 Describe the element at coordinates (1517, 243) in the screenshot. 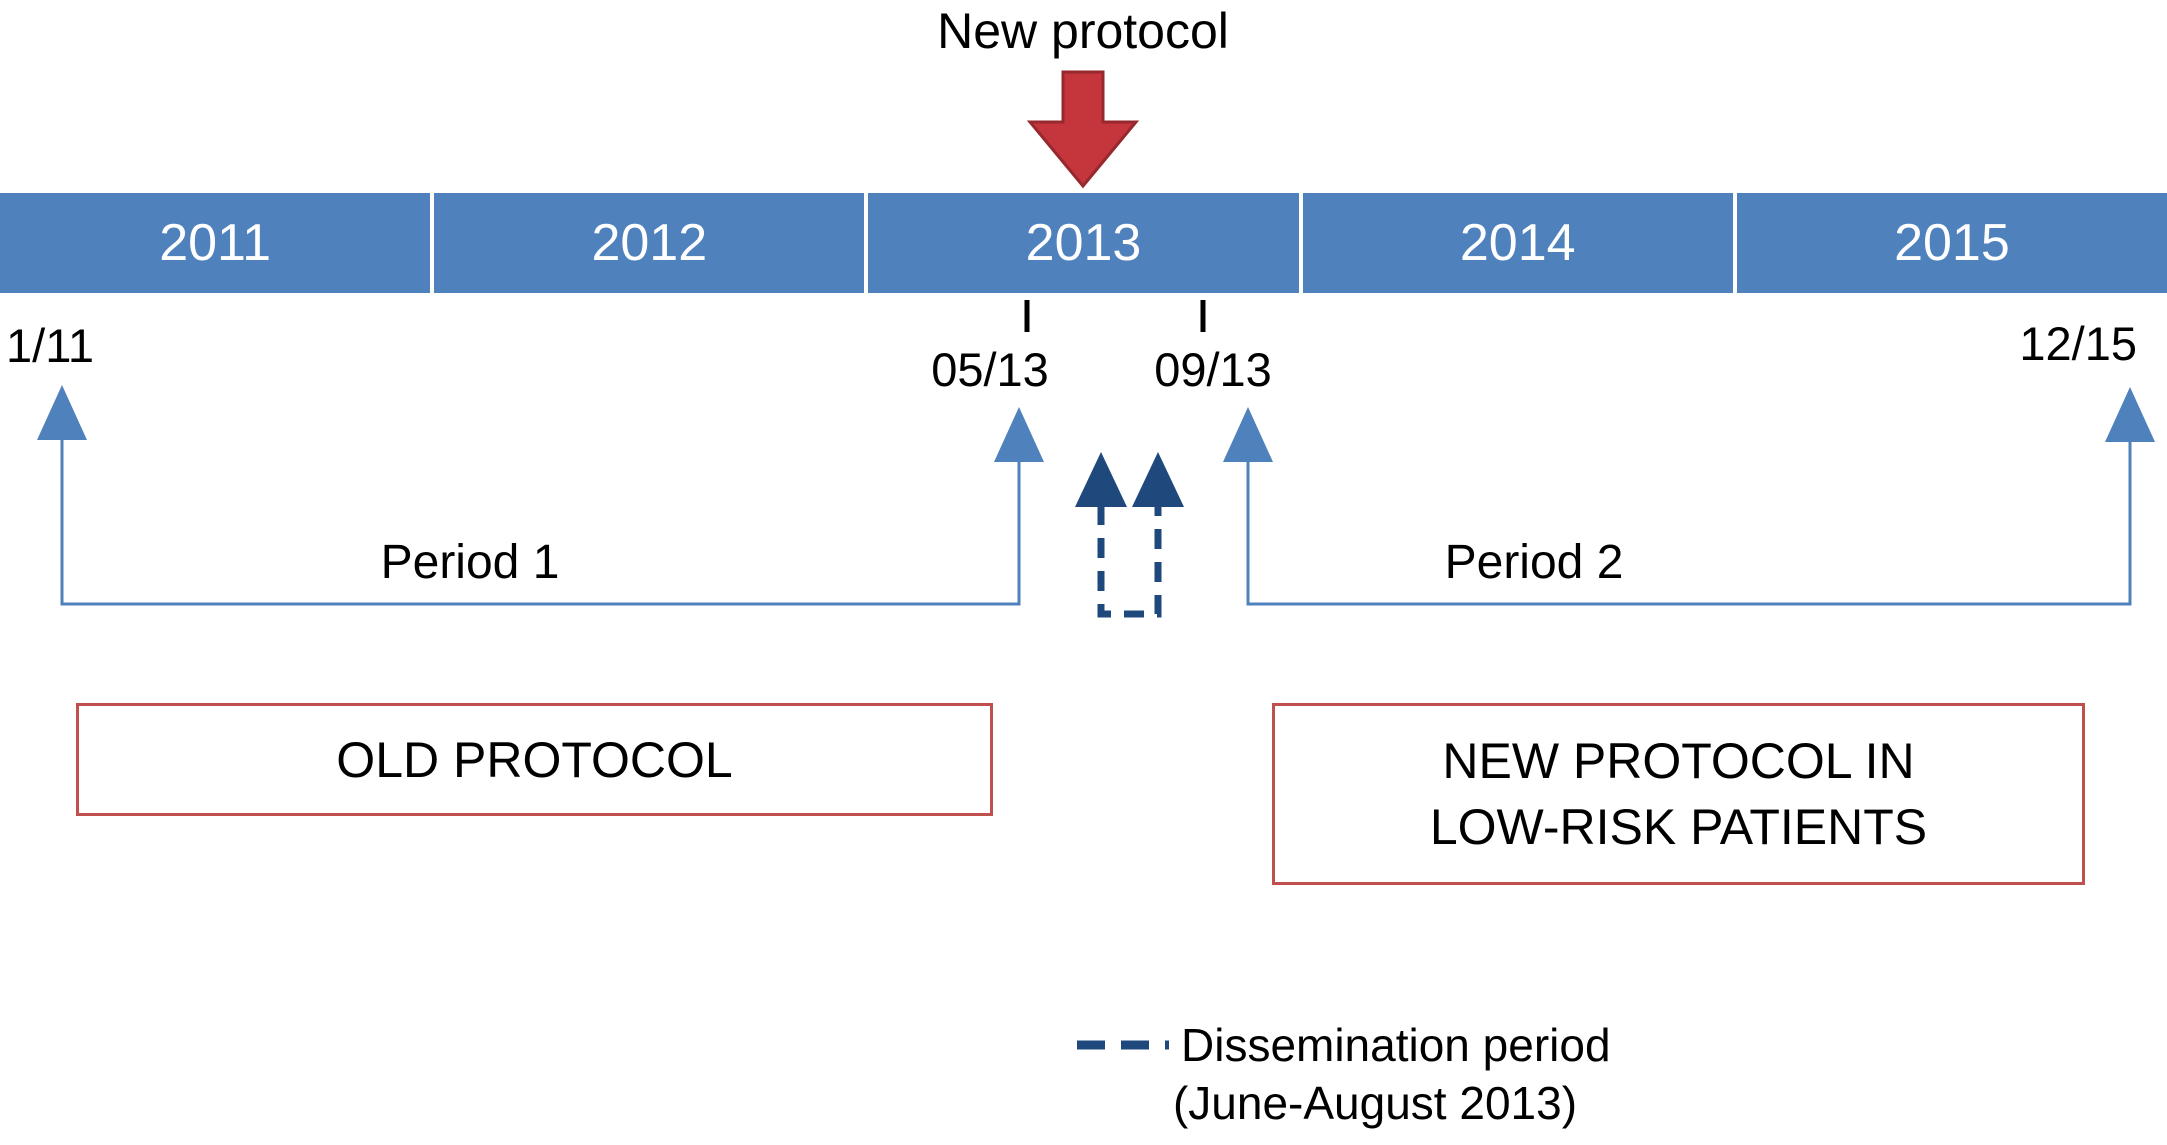

I see `year-segment-2014: 2014` at that location.